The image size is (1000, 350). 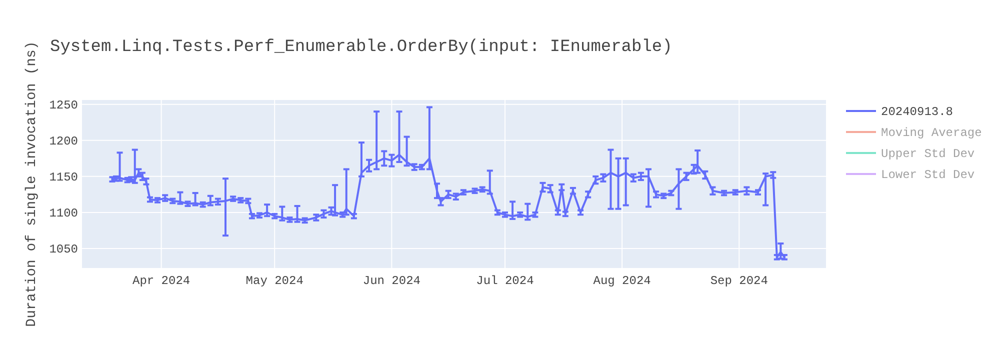 What do you see at coordinates (931, 133) in the screenshot?
I see `legend-label: Moving Average` at bounding box center [931, 133].